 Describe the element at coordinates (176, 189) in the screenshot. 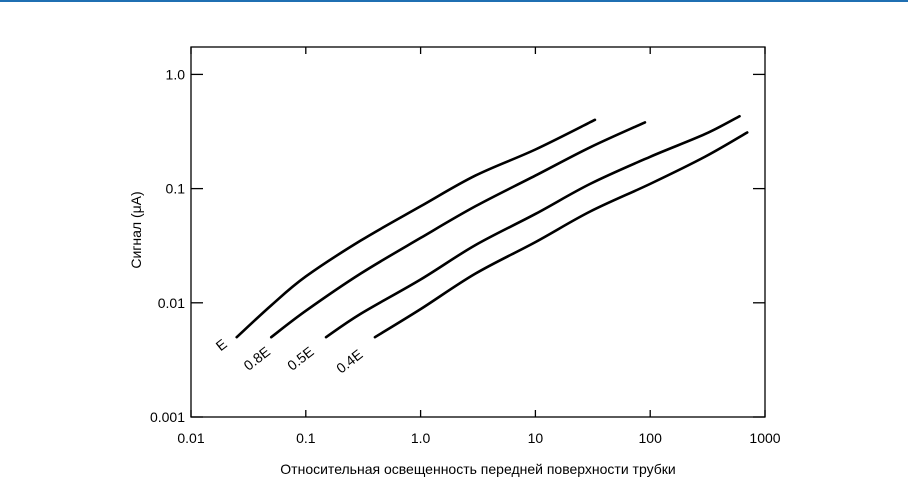

I see `y-tick-label-2: 0.1` at that location.